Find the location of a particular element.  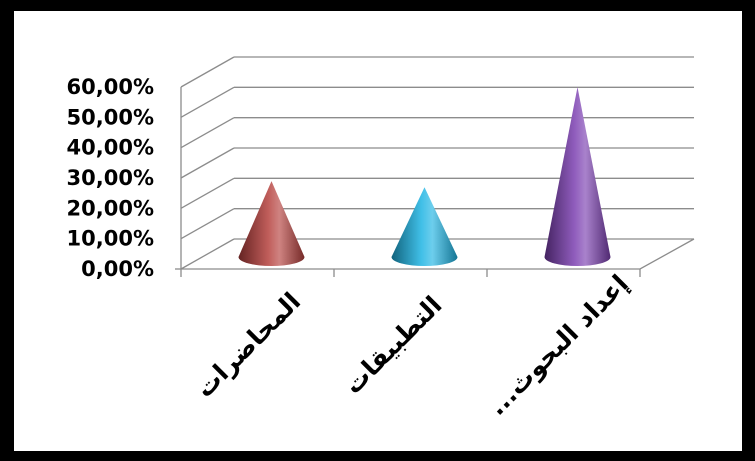

y-tick-label: 30,00% is located at coordinates (110, 178).